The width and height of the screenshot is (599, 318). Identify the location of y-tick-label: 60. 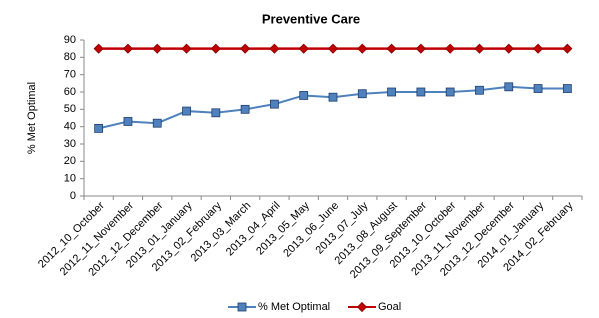
(70, 92).